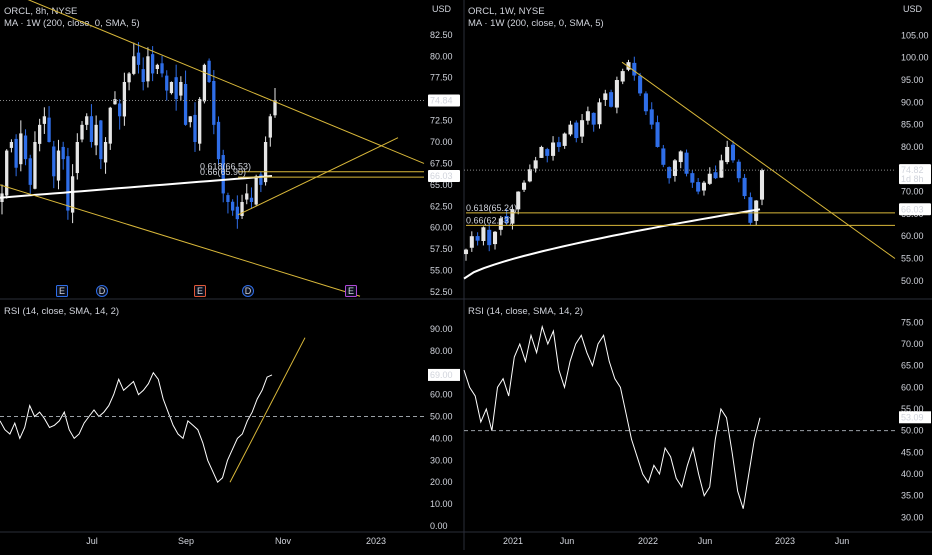 The image size is (932, 555). I want to click on ma-value-badge-bg, so click(444, 176).